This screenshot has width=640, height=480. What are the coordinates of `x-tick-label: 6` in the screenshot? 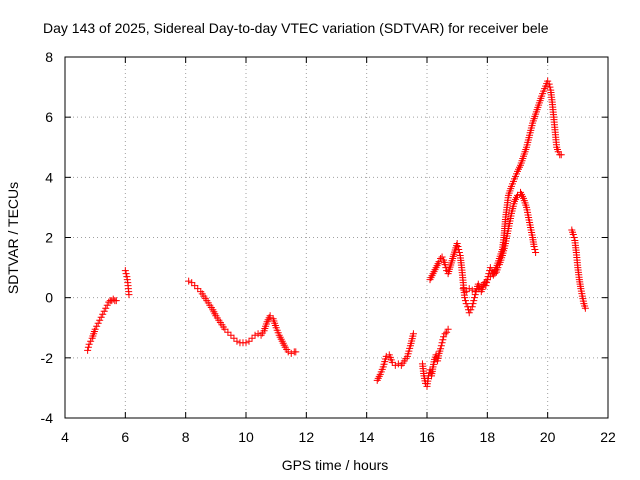 It's located at (125, 437).